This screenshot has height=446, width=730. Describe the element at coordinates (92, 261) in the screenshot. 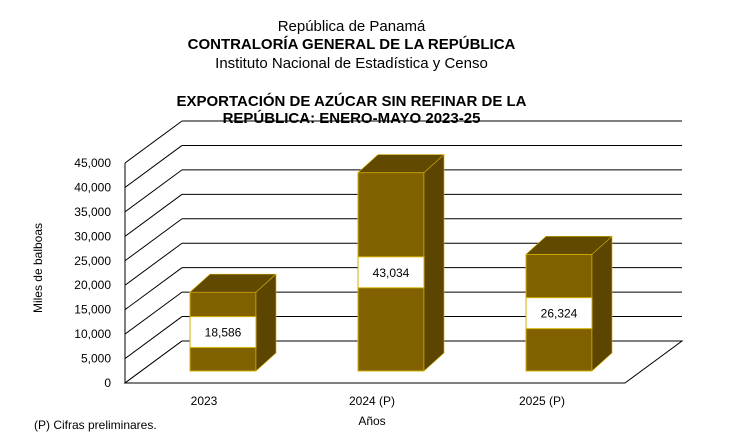

I see `y-tick-label-5: 25,000` at that location.